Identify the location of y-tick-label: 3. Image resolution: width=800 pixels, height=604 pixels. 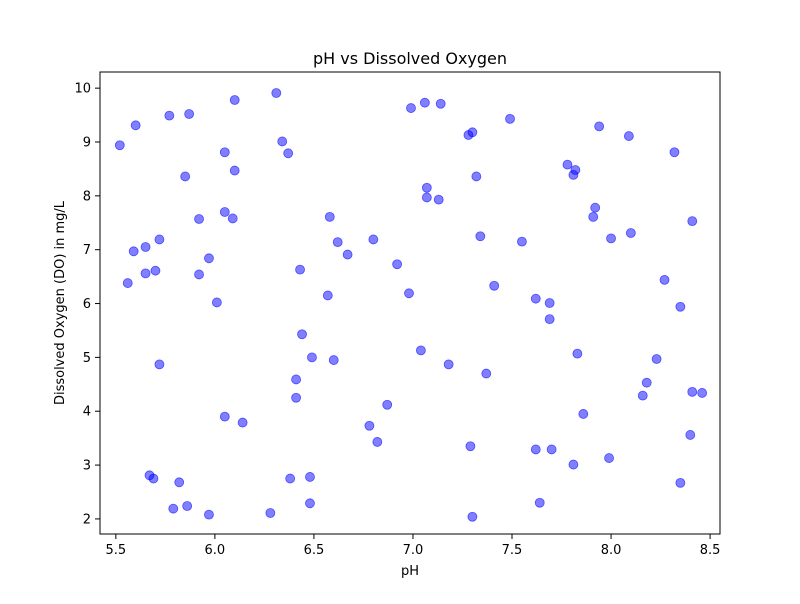
(87, 466).